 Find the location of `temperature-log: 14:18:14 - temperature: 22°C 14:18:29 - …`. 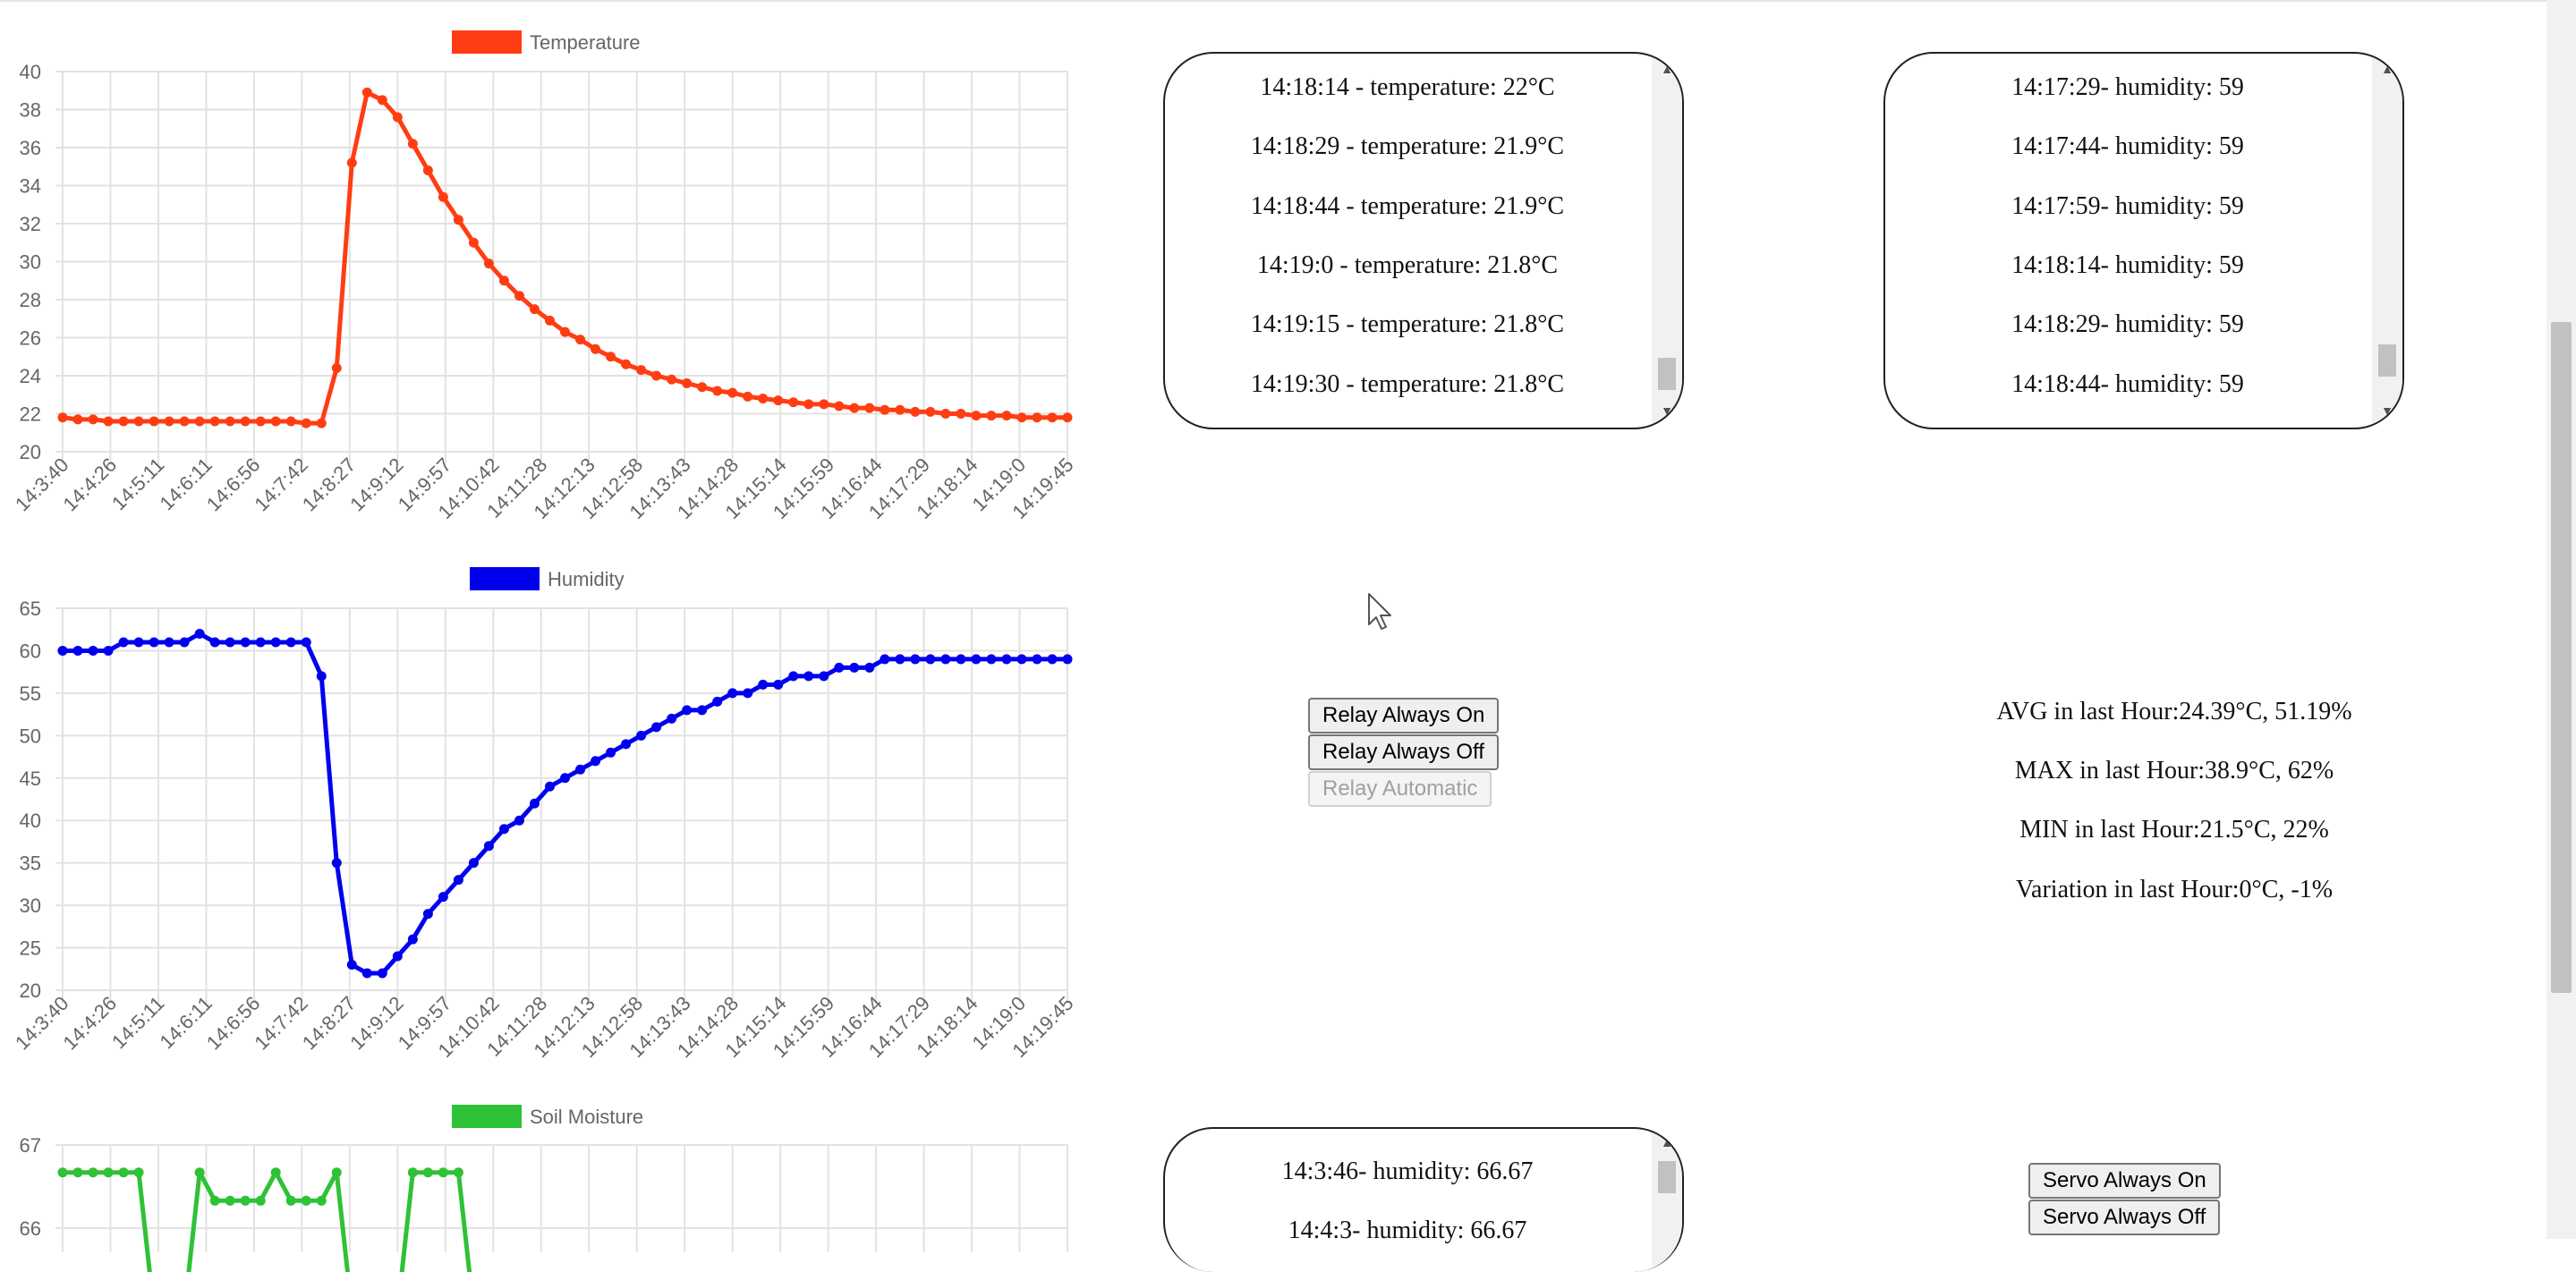

temperature-log: 14:18:14 - temperature: 22°C 14:18:29 - … is located at coordinates (1423, 240).